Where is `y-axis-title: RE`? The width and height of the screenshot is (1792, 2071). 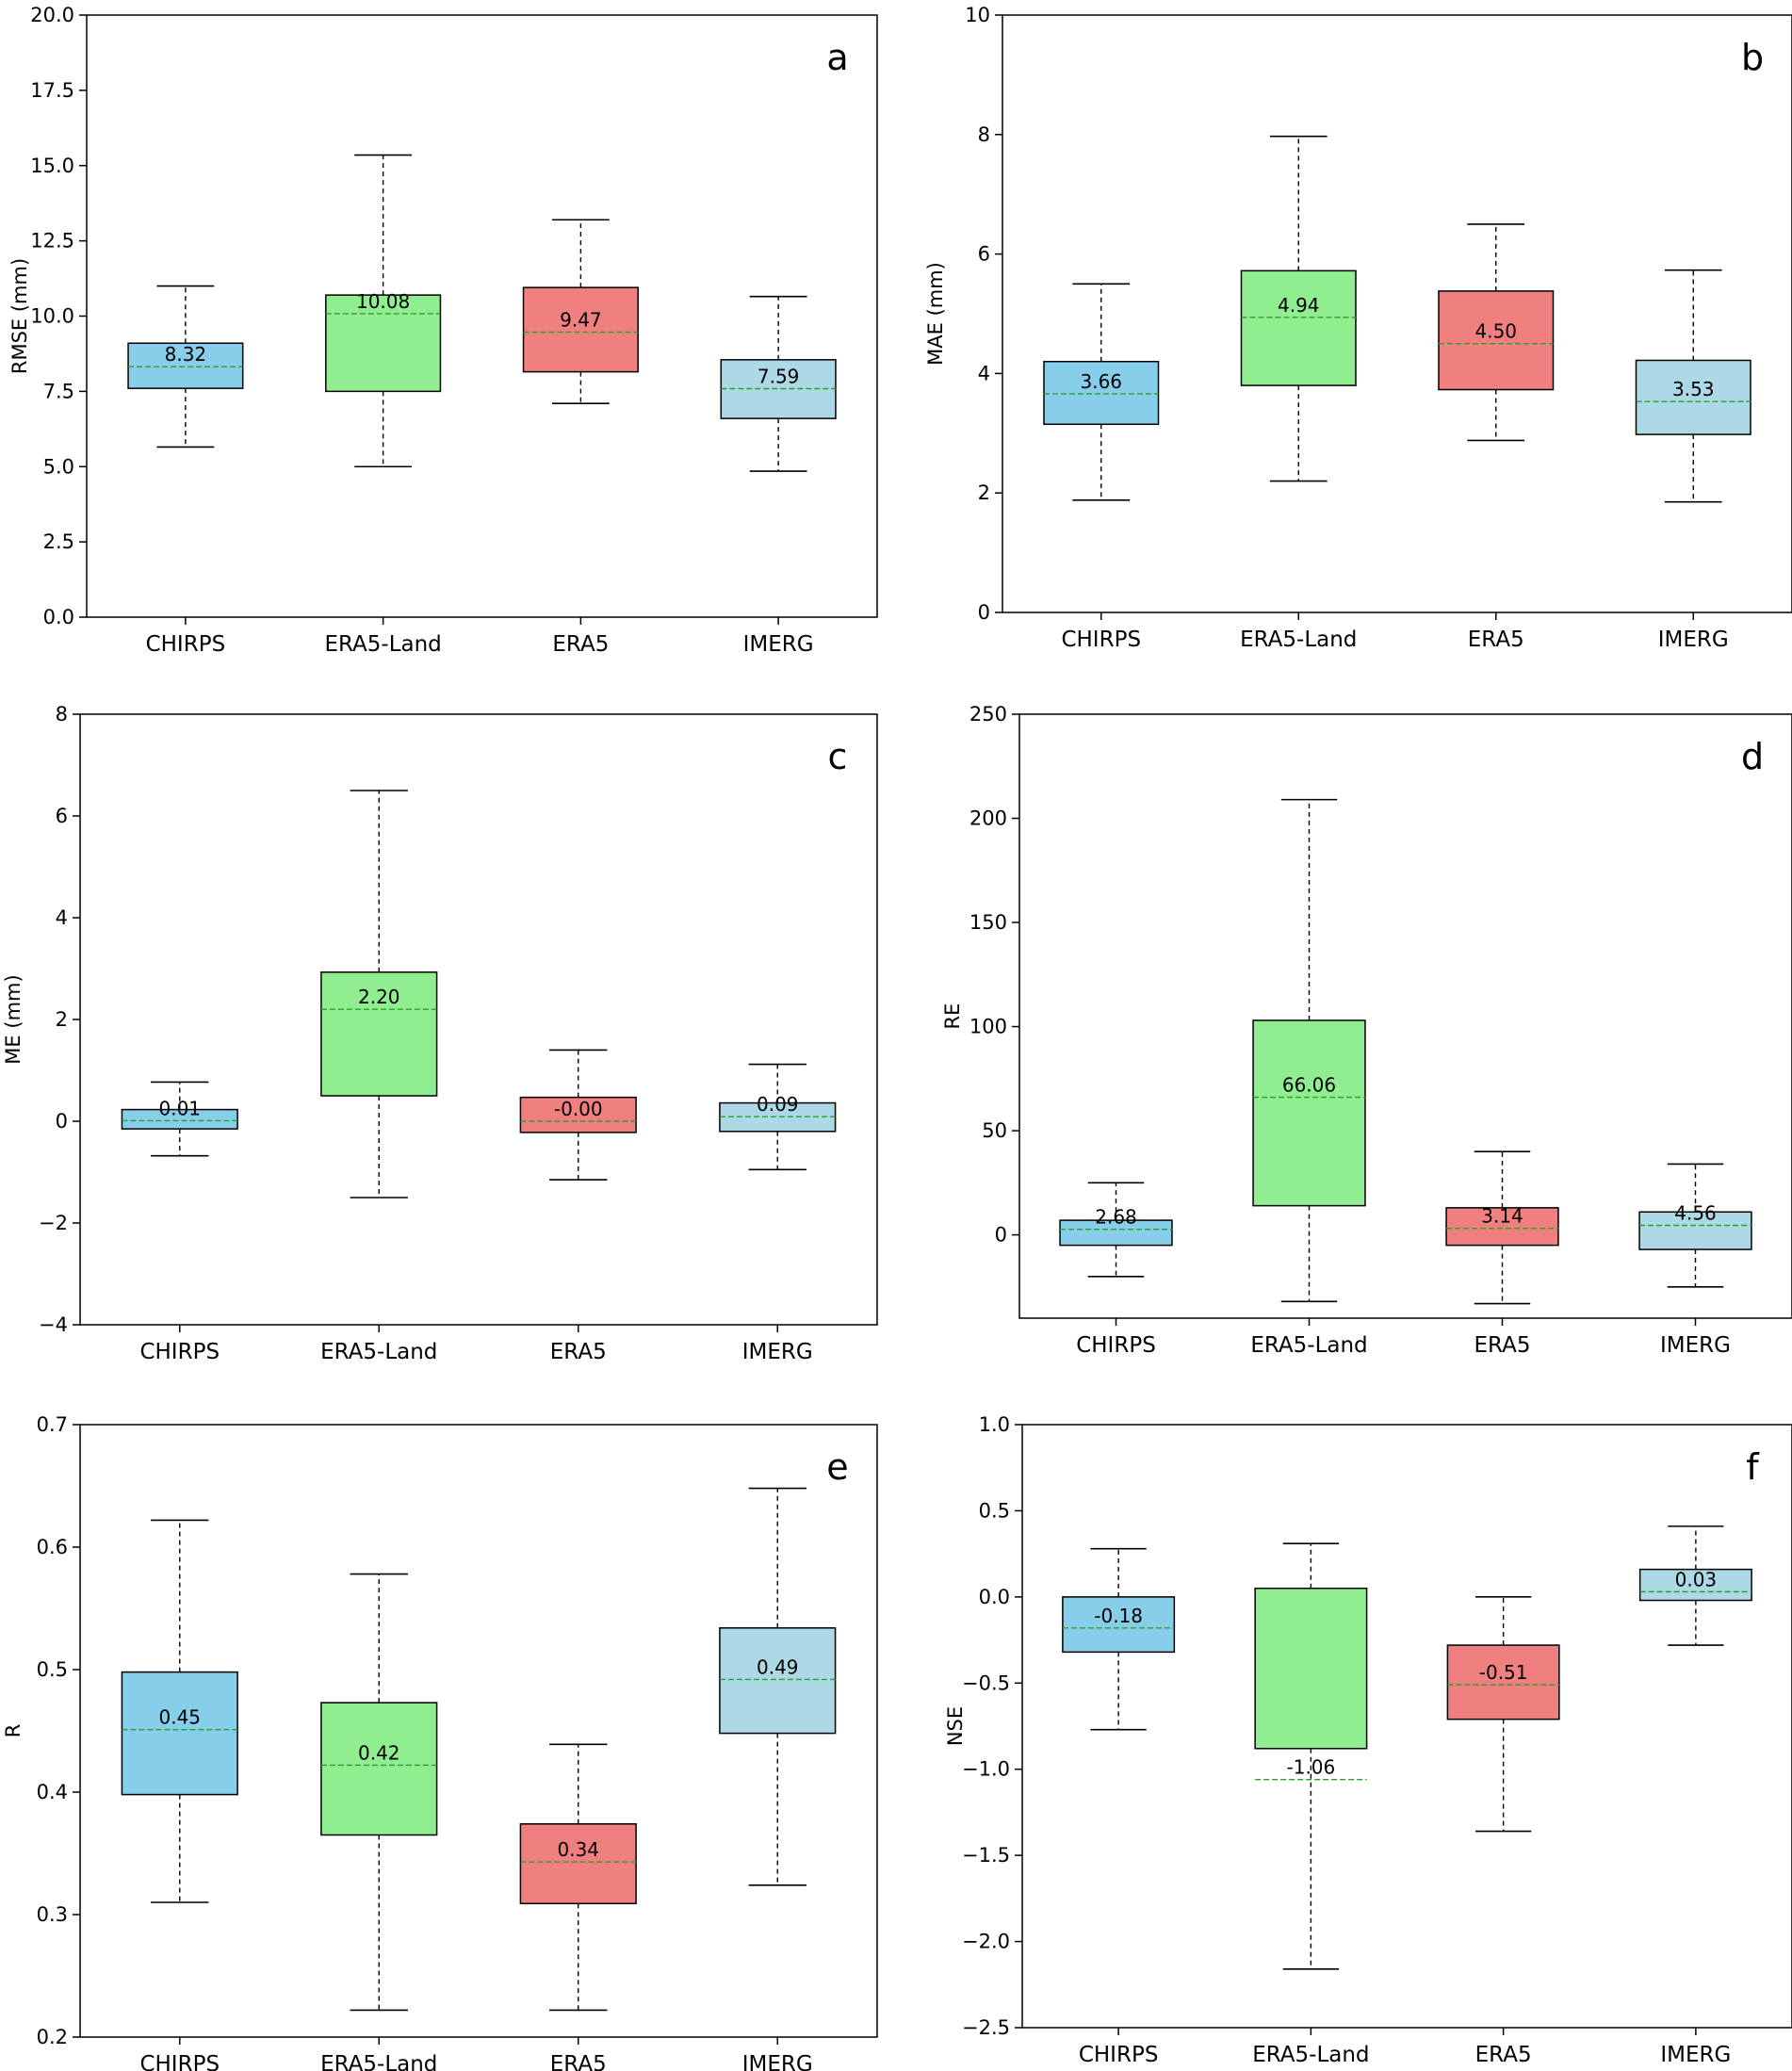 y-axis-title: RE is located at coordinates (953, 1017).